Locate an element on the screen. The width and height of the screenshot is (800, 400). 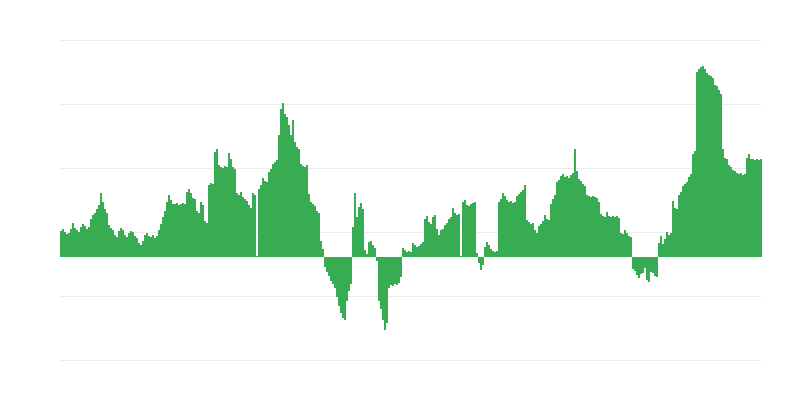
gridline is located at coordinates (410, 104).